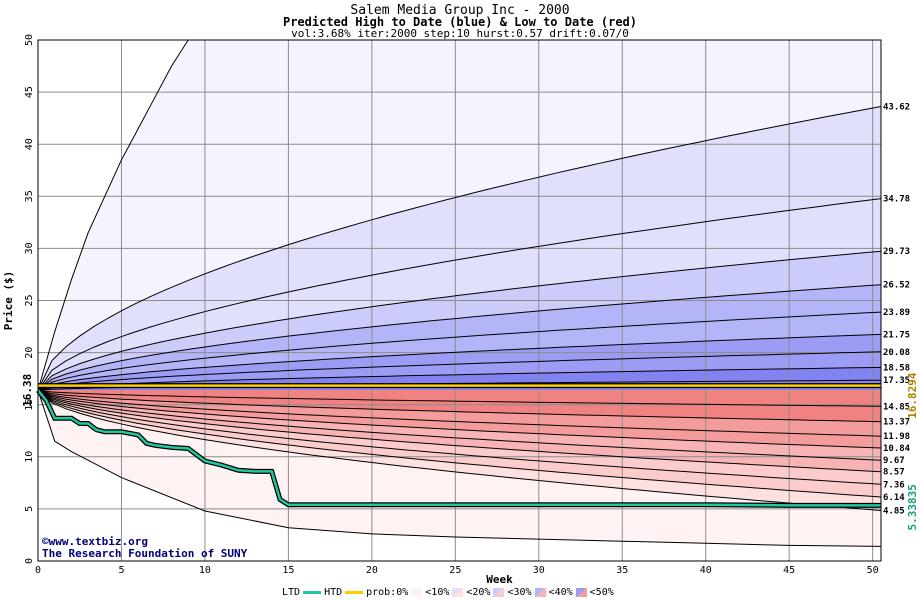  Describe the element at coordinates (896, 407) in the screenshot. I see `low-final-label-0: 14.85` at that location.